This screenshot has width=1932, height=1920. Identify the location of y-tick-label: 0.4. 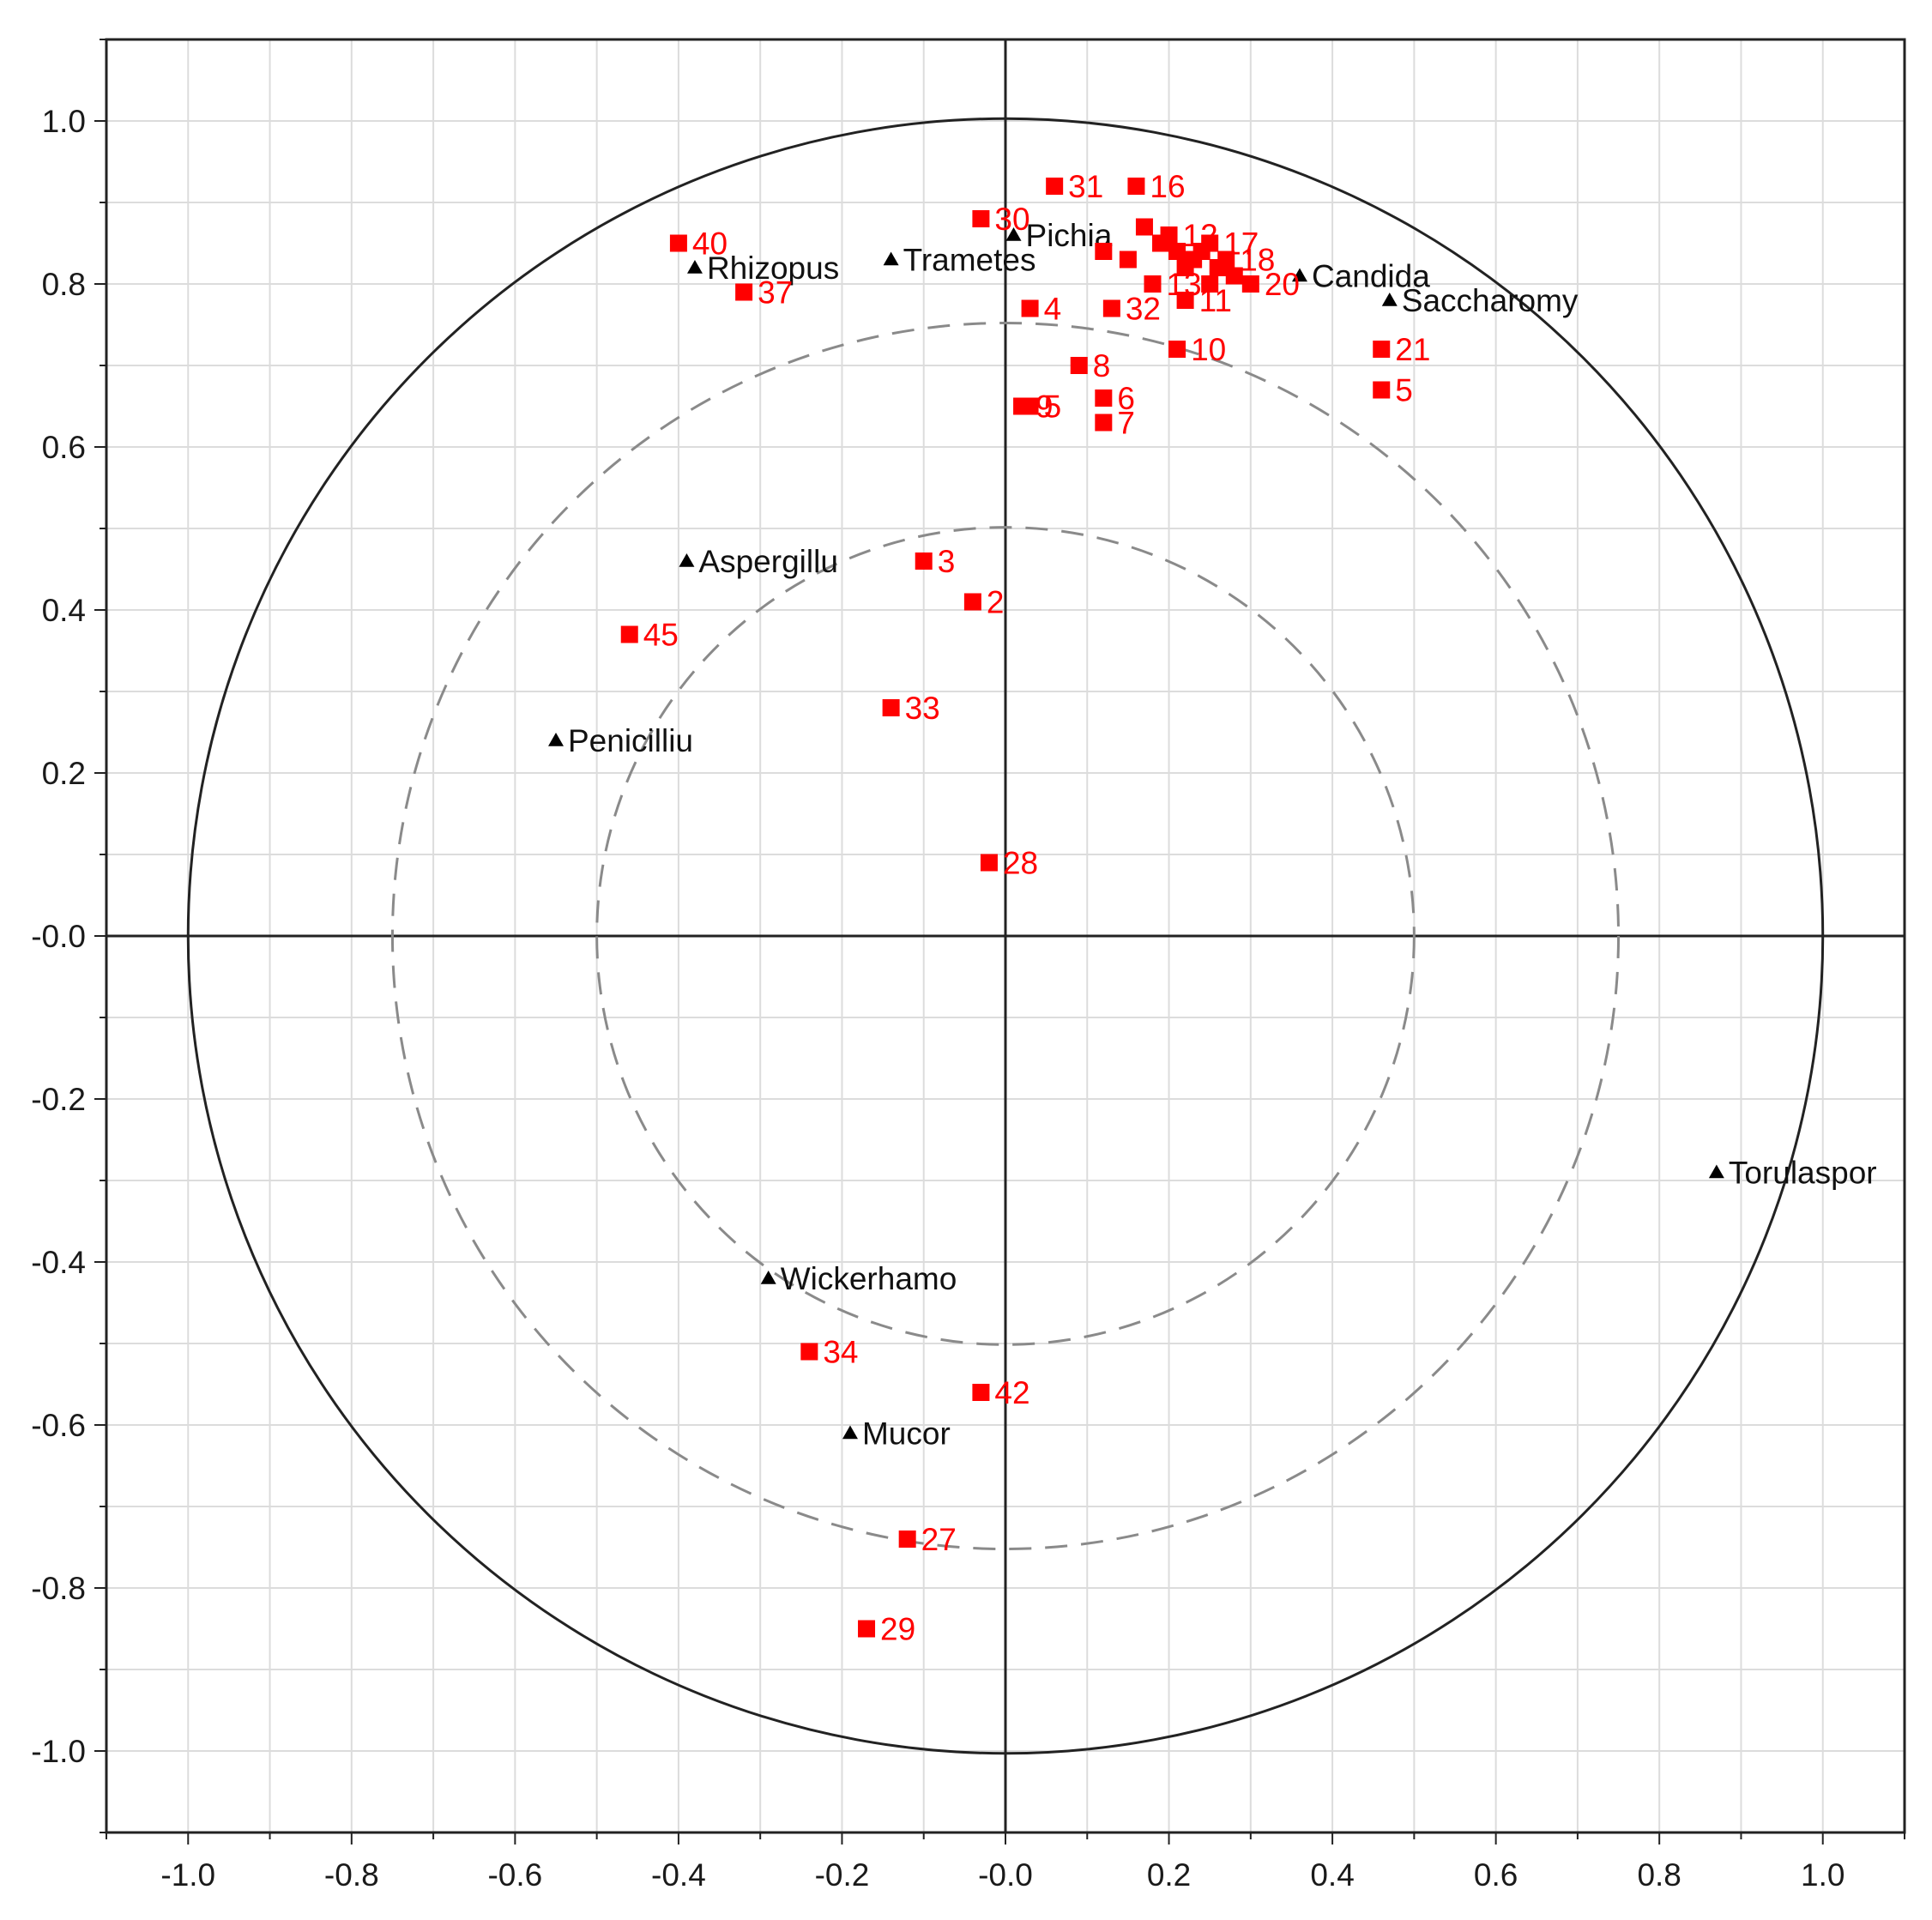
(64, 610).